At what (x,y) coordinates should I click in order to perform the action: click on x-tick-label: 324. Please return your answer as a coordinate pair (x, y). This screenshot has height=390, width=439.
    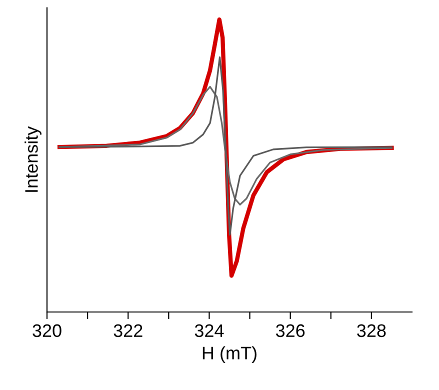
    Looking at the image, I should click on (209, 331).